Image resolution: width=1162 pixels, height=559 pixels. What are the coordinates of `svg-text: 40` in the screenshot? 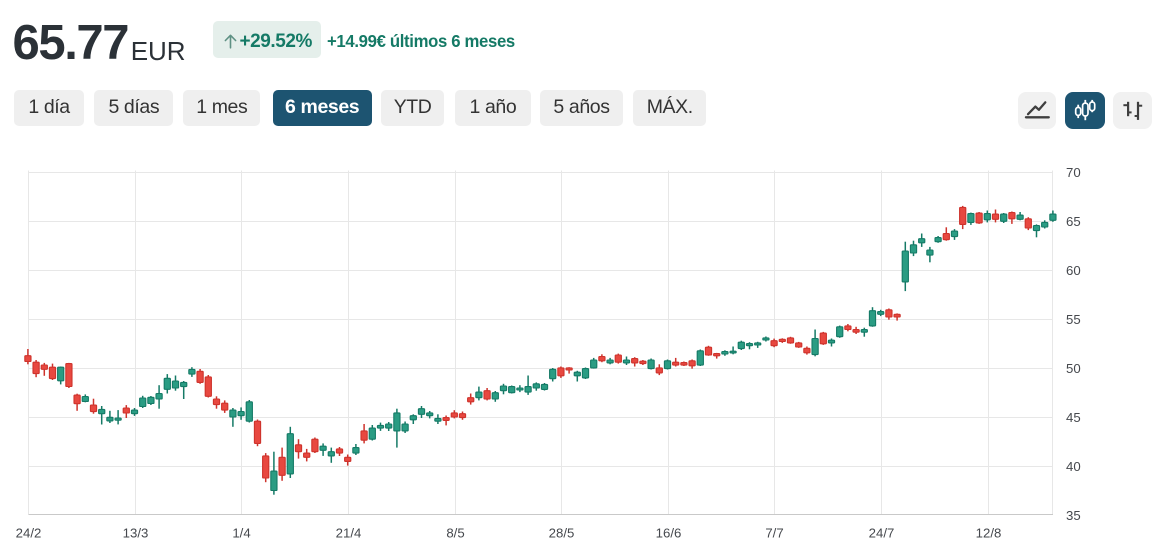 It's located at (1073, 466).